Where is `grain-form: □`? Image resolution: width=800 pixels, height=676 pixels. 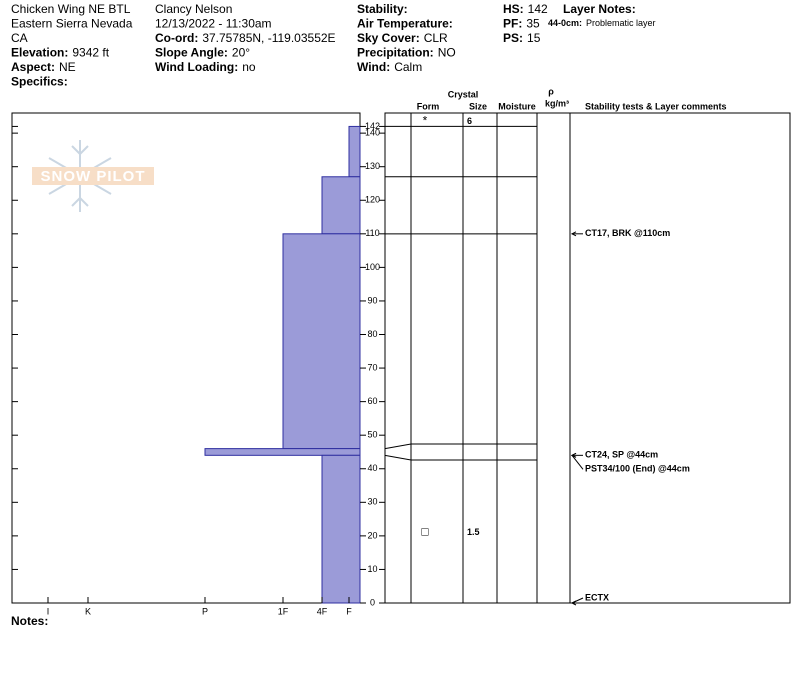
grain-form: □ is located at coordinates (424, 532).